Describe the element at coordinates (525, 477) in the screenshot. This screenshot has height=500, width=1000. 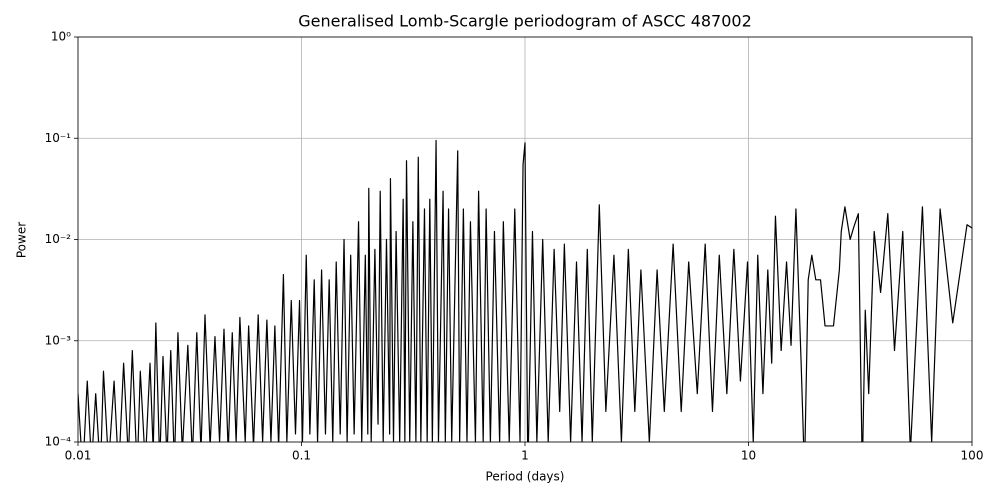
I see `x-axis-label: Period (days)` at that location.